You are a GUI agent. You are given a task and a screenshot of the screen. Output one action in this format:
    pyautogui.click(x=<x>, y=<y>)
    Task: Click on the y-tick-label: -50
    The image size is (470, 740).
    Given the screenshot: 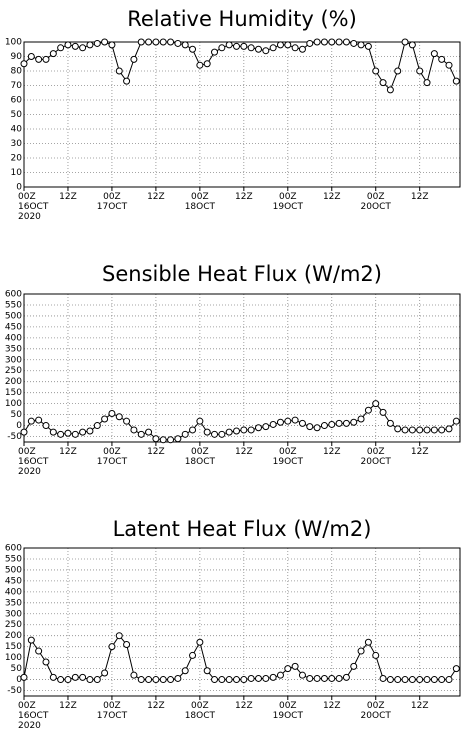 What is the action you would take?
    pyautogui.click(x=14, y=437)
    